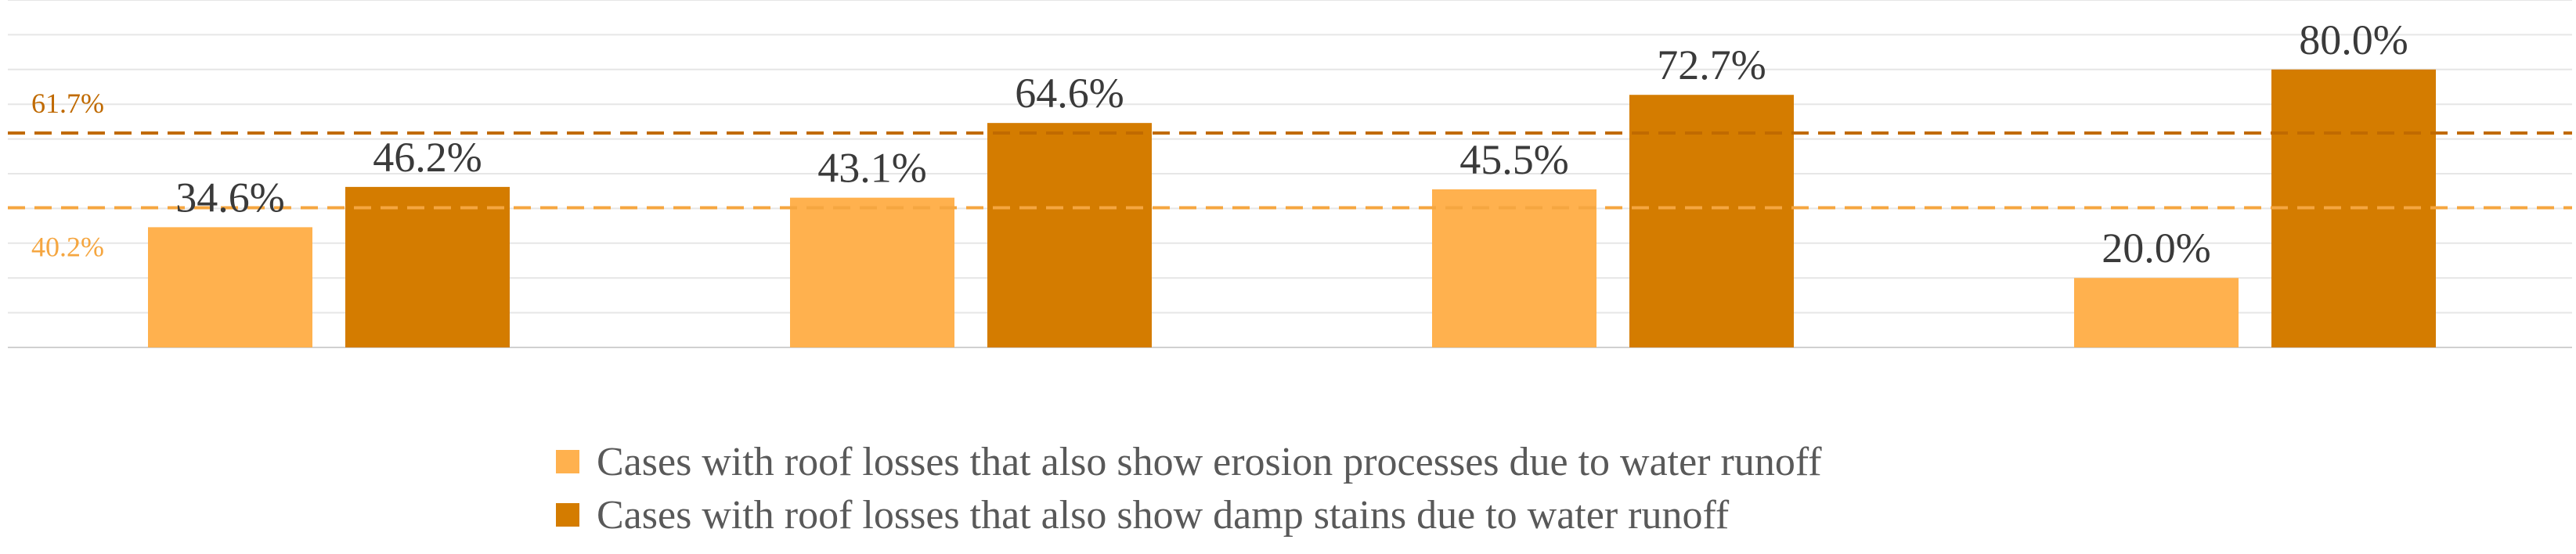  I want to click on legend-swatch-erosion, so click(567, 461).